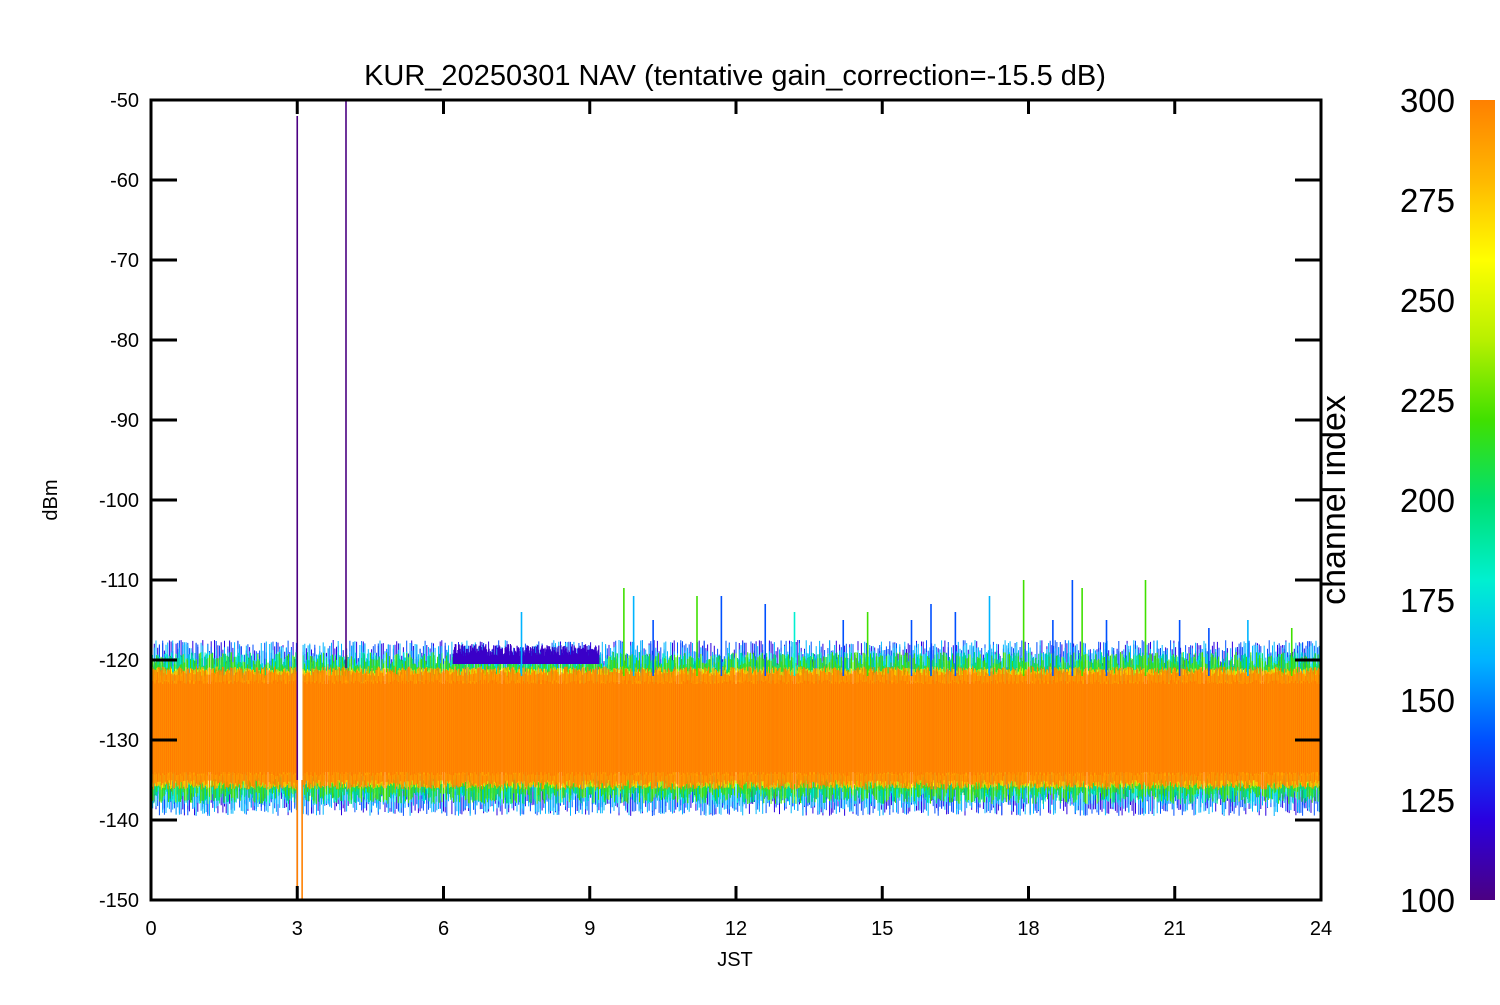 Image resolution: width=1500 pixels, height=1005 pixels. Describe the element at coordinates (1427, 800) in the screenshot. I see `colorbar-tick-label: 125` at that location.